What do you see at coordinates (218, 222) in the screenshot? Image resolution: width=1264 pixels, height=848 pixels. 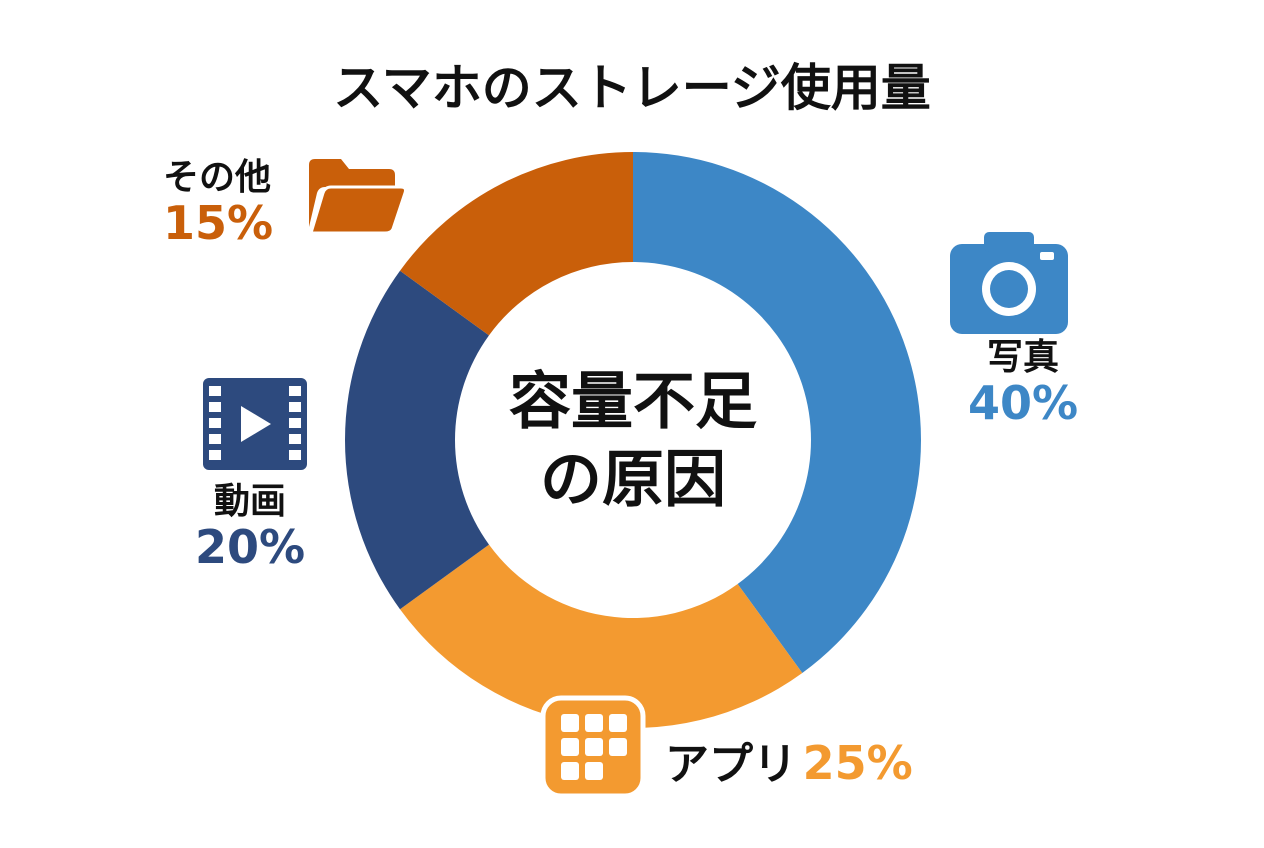 I see `slice-value: 15%` at bounding box center [218, 222].